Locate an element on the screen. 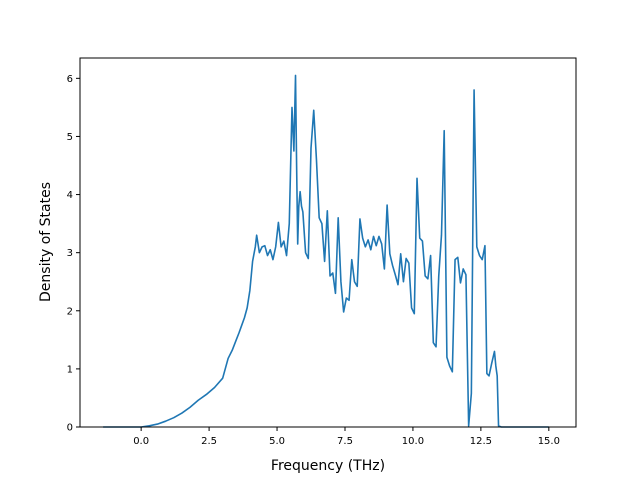 Image resolution: width=640 pixels, height=480 pixels. x-tick-label: 7.5 is located at coordinates (345, 441).